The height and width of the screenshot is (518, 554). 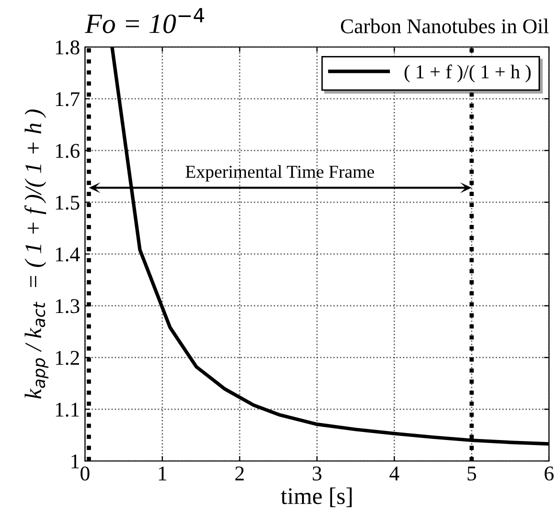 I want to click on y-tick-label: 1.6, so click(x=68, y=151).